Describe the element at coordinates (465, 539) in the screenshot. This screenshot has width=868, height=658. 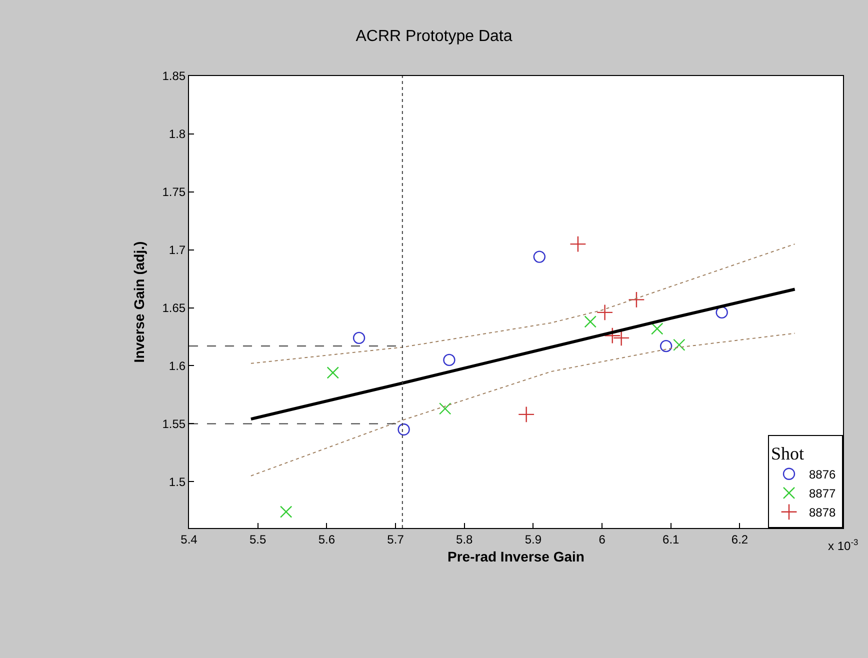
I see `x-tick-label: 5.8` at that location.